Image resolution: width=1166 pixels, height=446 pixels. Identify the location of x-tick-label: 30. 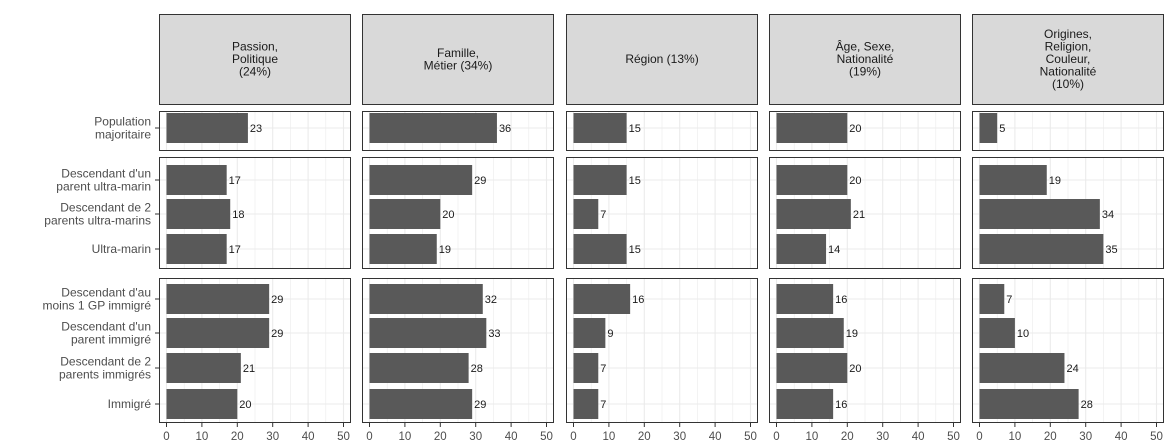
(475, 437).